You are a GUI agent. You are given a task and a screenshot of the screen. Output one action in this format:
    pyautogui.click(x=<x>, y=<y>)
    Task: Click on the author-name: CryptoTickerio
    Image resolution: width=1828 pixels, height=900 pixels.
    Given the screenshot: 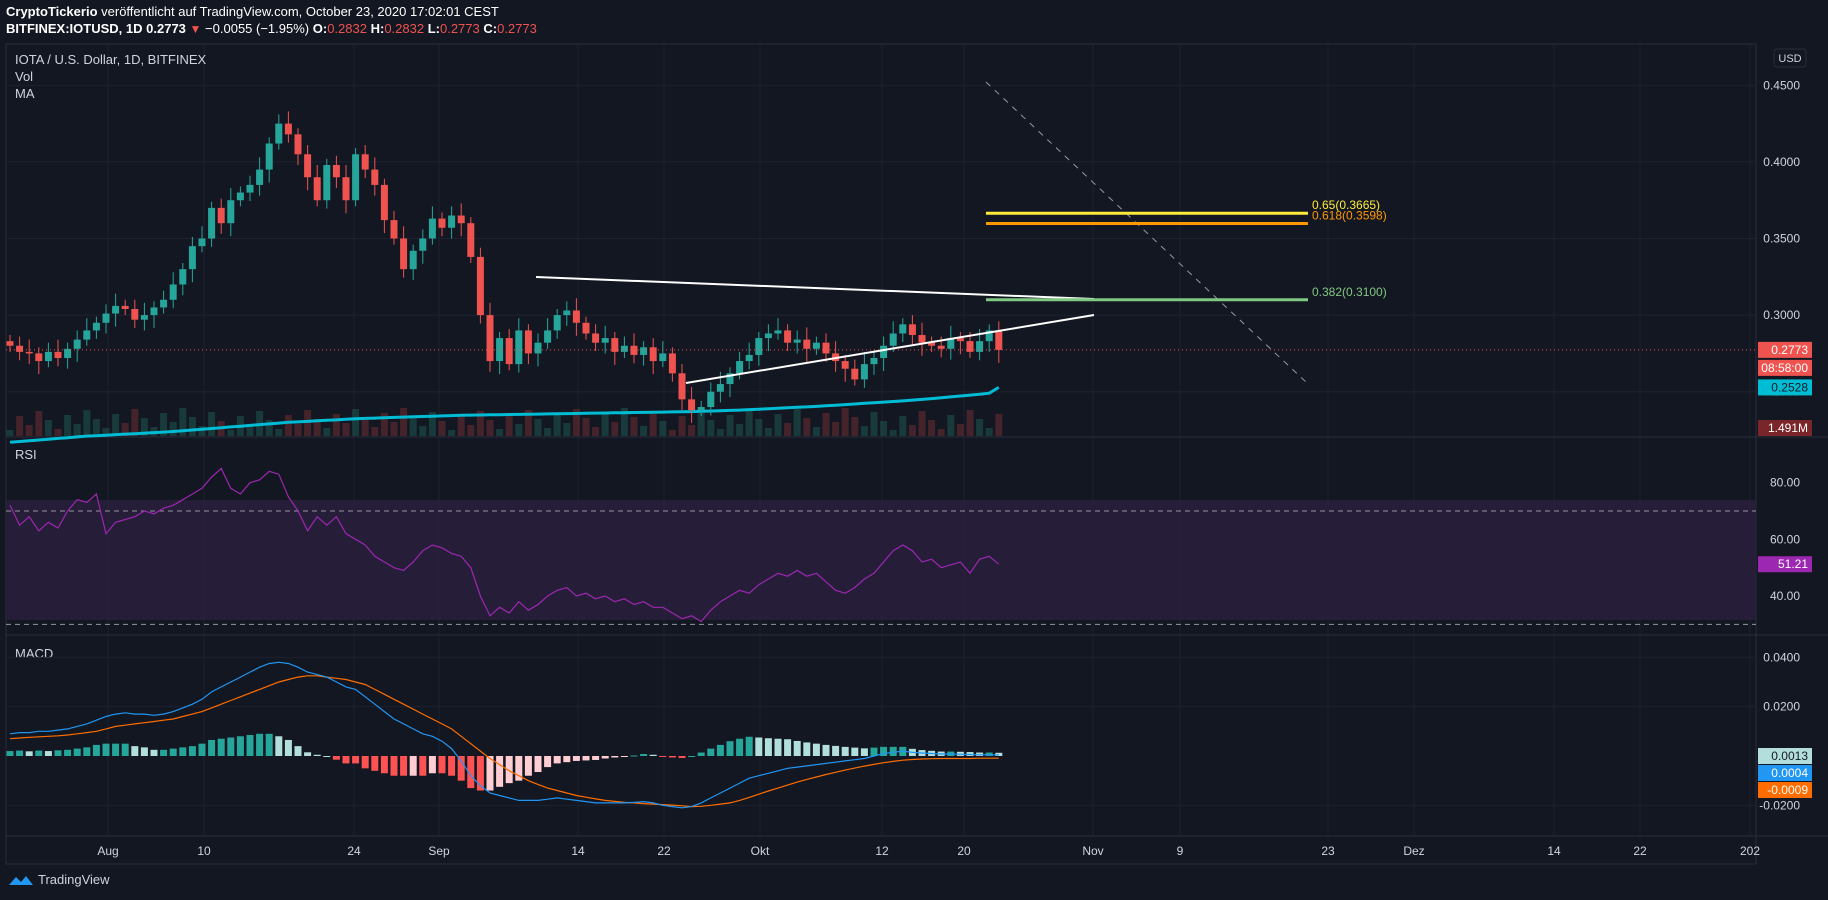 What is the action you would take?
    pyautogui.click(x=52, y=11)
    